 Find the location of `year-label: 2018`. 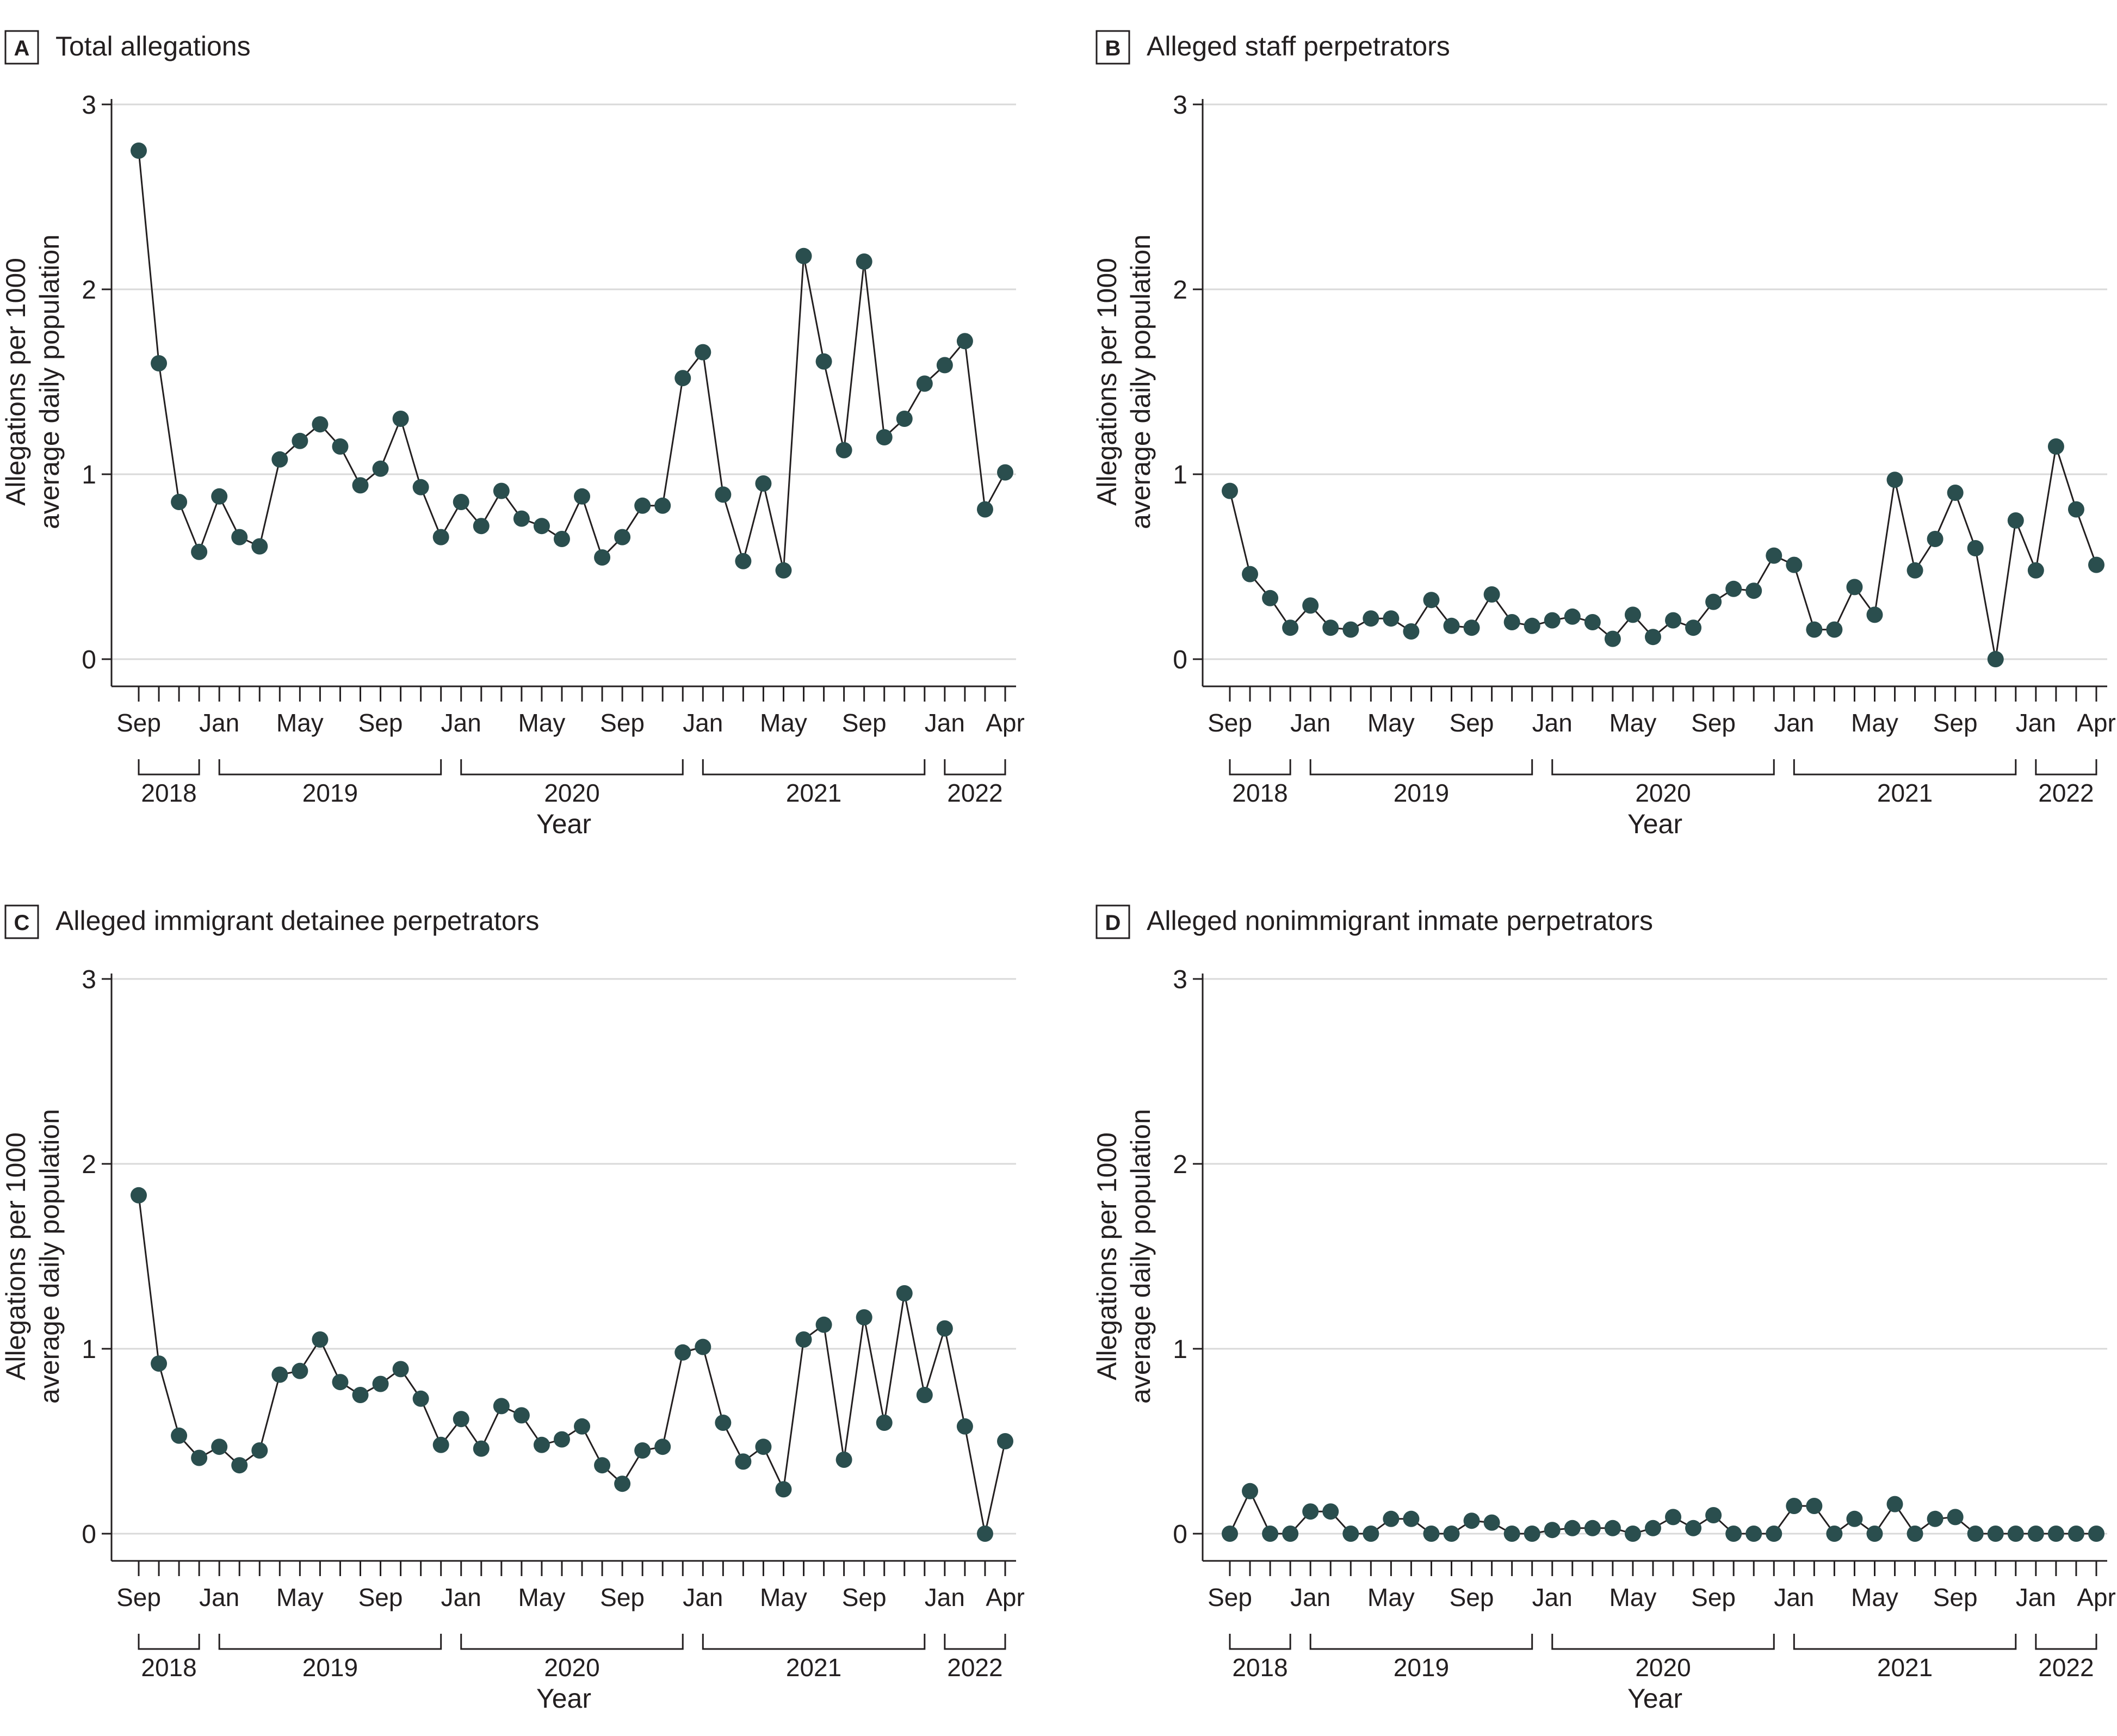

year-label: 2018 is located at coordinates (1259, 793).